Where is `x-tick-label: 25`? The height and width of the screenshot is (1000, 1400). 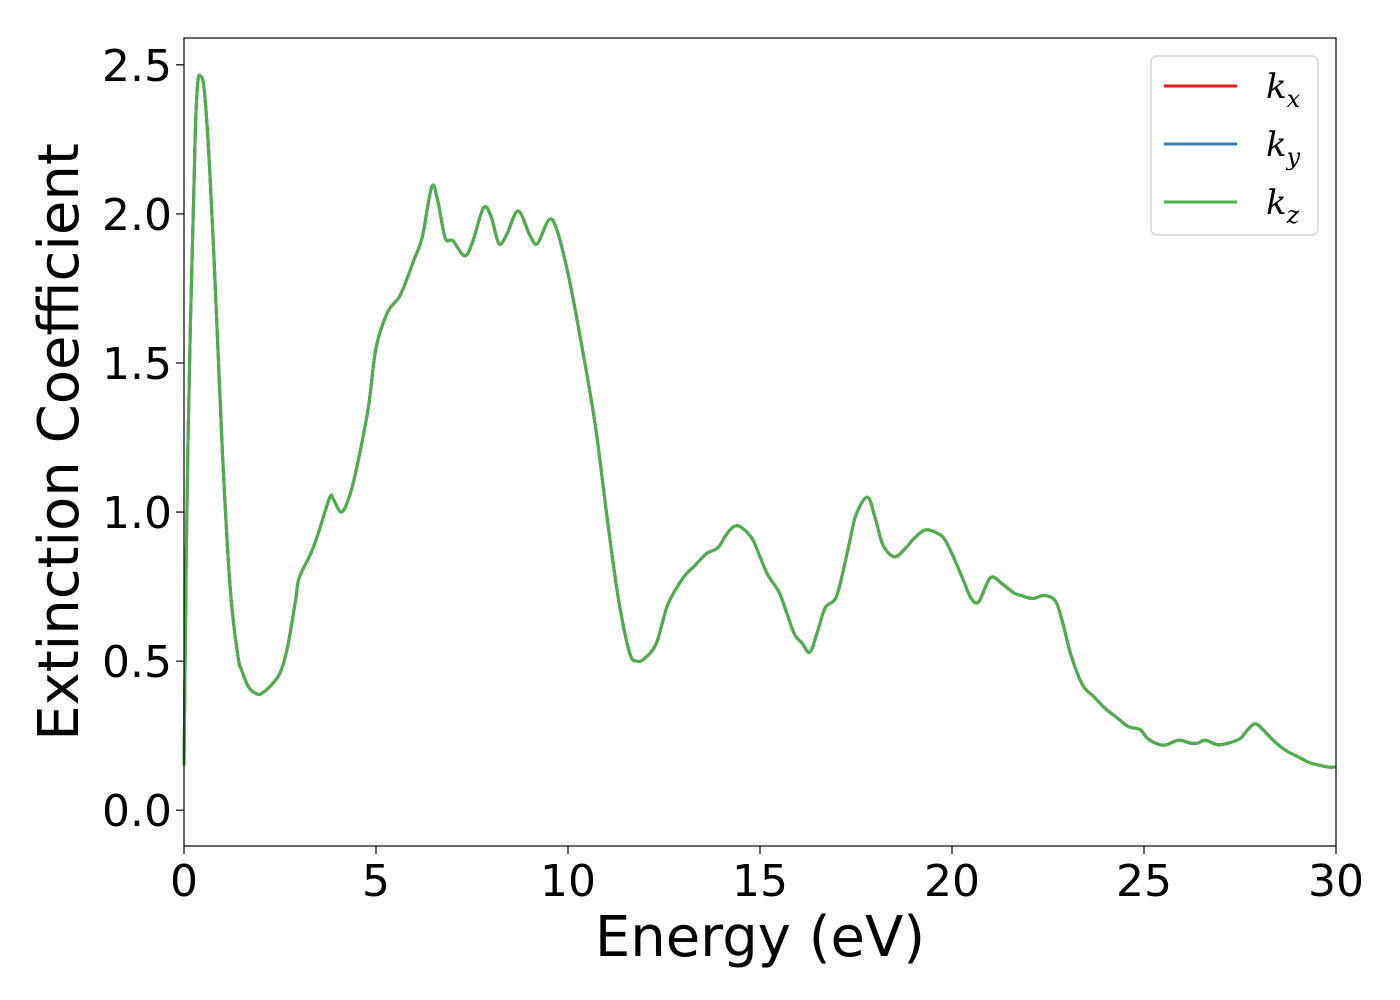 x-tick-label: 25 is located at coordinates (1144, 881).